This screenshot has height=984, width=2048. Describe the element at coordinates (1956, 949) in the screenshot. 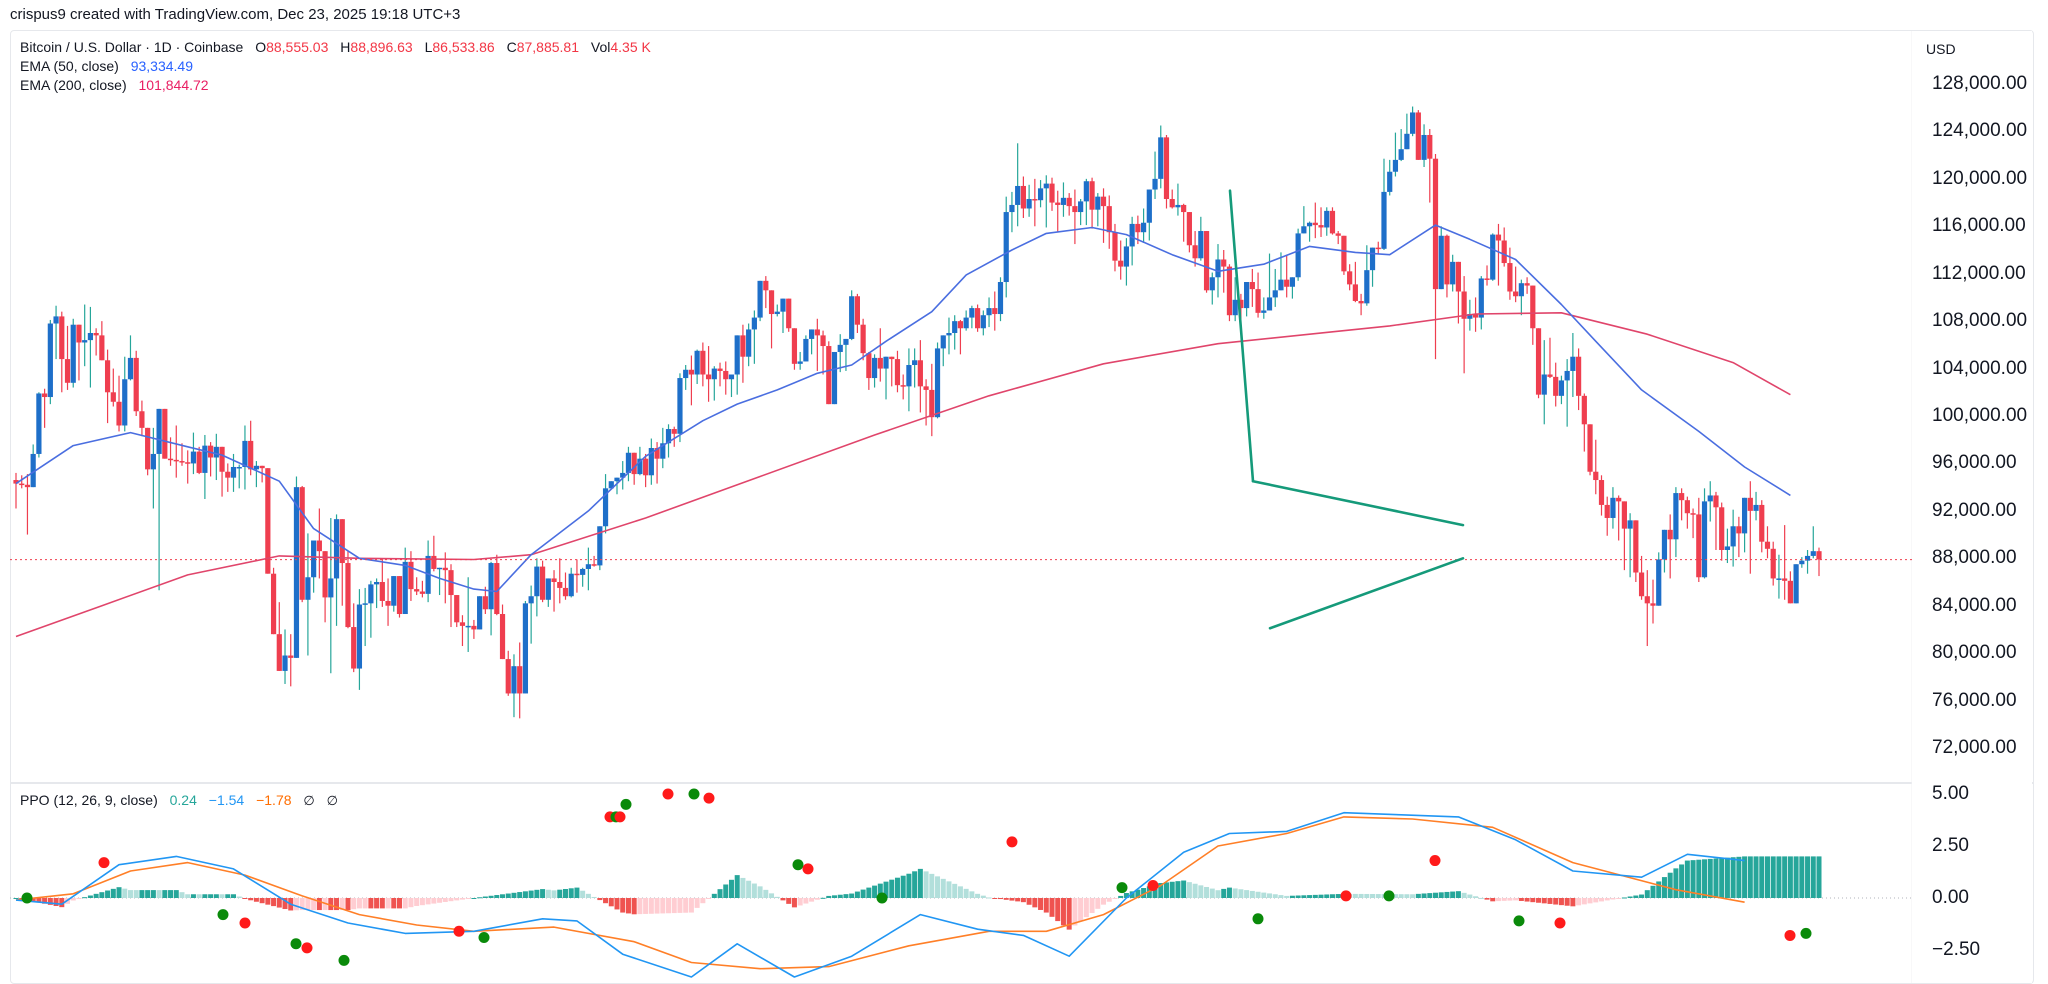

I see `ppo-tick-label: −2.50` at that location.